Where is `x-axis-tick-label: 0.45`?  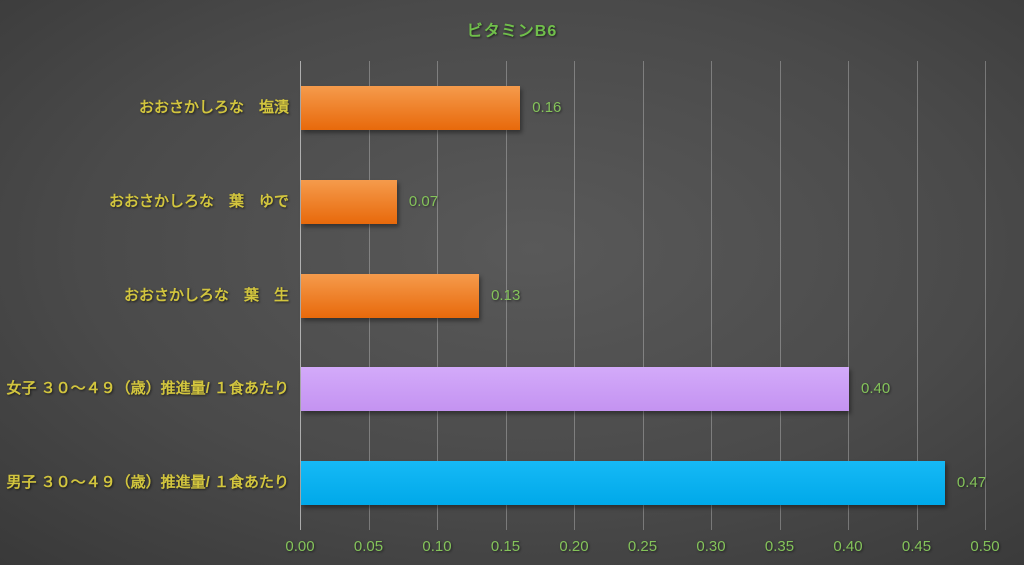
x-axis-tick-label: 0.45 is located at coordinates (916, 546).